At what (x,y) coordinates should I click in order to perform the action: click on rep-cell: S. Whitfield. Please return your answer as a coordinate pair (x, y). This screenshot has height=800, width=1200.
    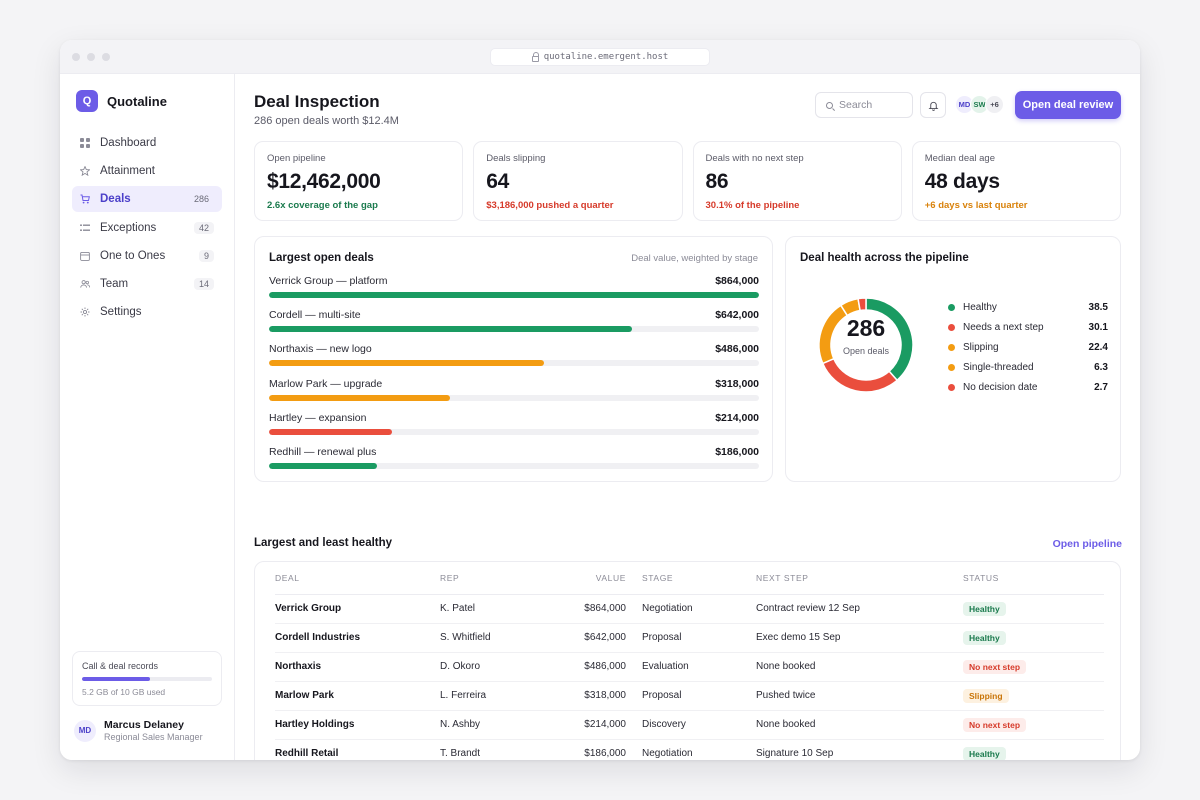
    Looking at the image, I should click on (490, 638).